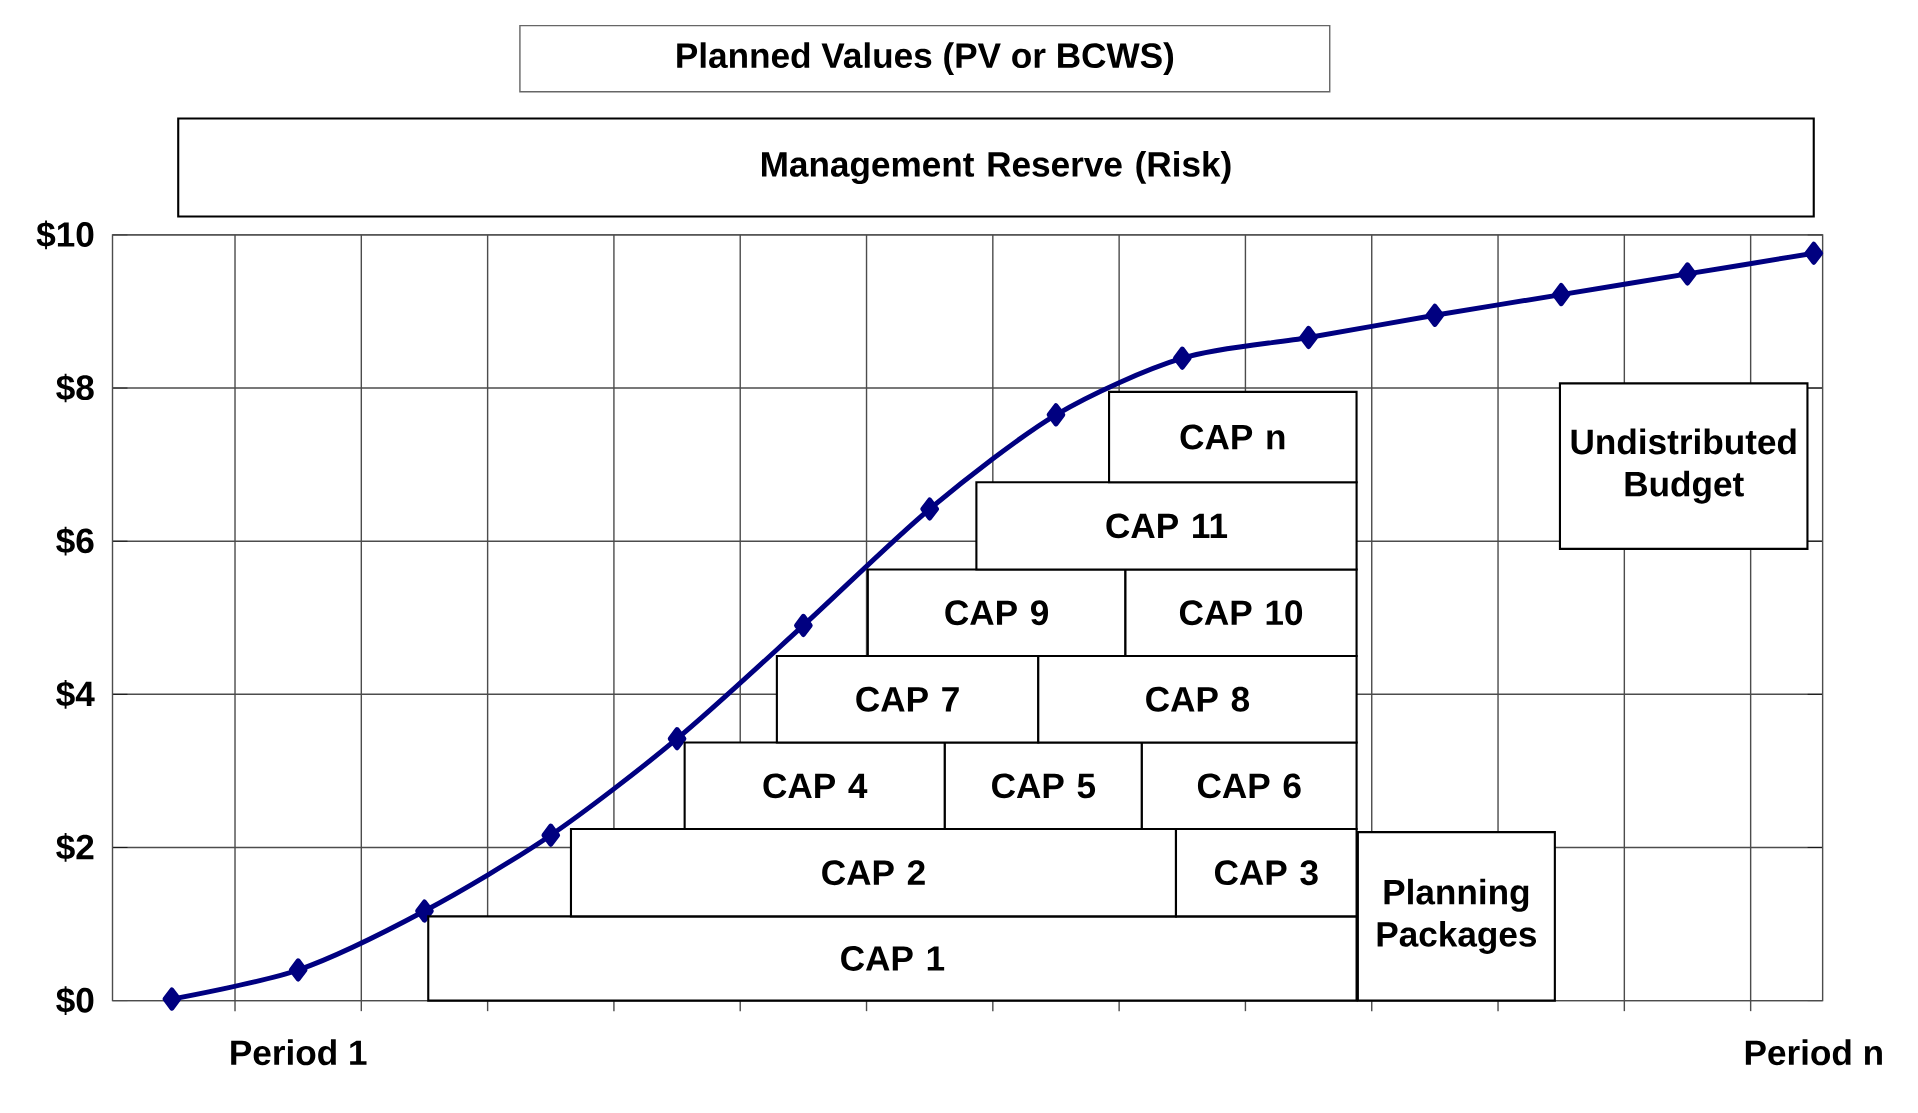  I want to click on annotation: CAP 9, so click(997, 613).